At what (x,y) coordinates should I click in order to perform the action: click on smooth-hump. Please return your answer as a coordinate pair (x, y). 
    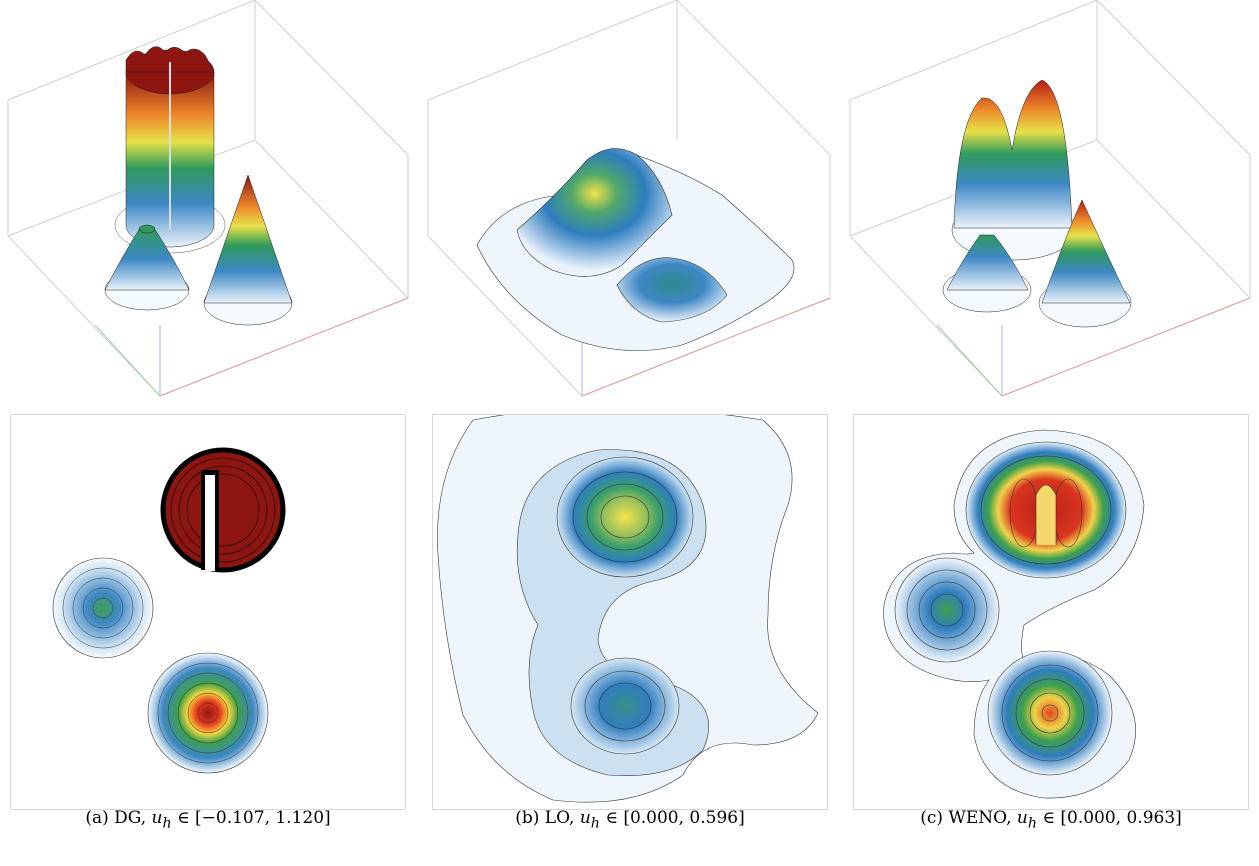
    Looking at the image, I should click on (147, 267).